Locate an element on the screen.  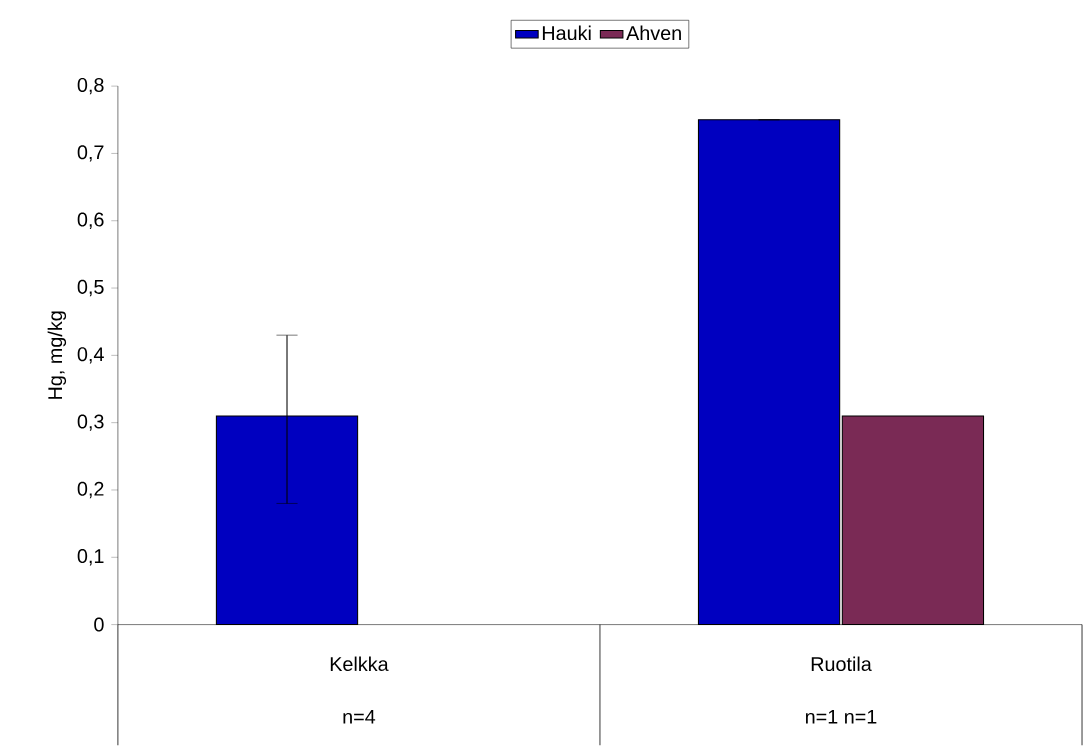
y-axis-title: Hg, mg/kg is located at coordinates (57, 355).